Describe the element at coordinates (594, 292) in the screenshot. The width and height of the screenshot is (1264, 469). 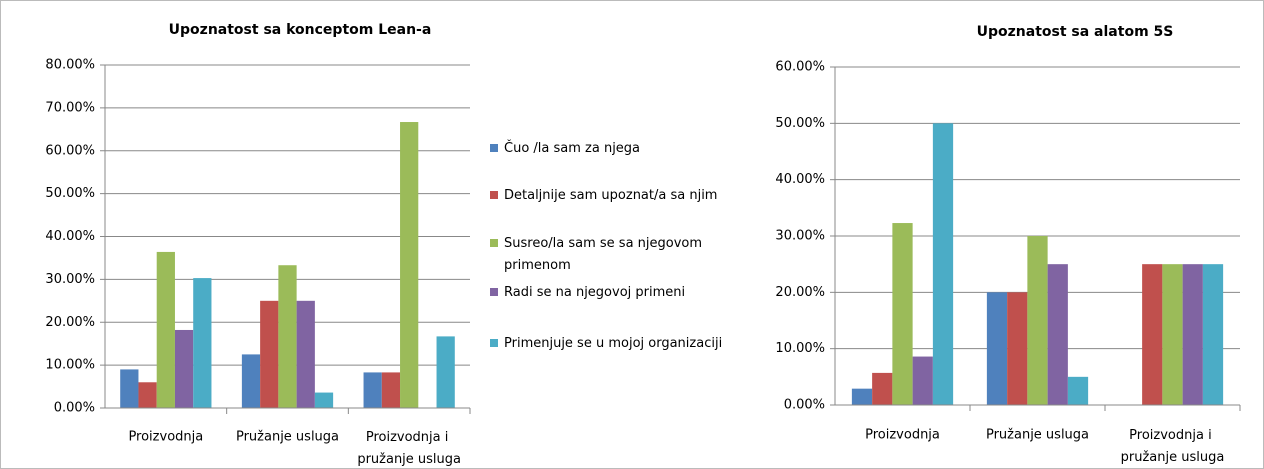
I see `legend-label: Radi se na njegovoj primeni` at that location.